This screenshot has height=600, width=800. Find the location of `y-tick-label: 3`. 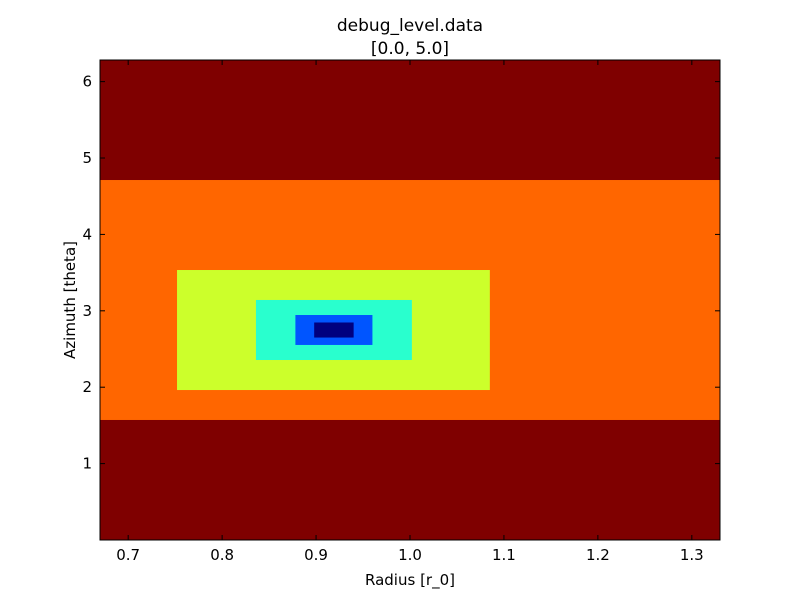

y-tick-label: 3 is located at coordinates (87, 311).